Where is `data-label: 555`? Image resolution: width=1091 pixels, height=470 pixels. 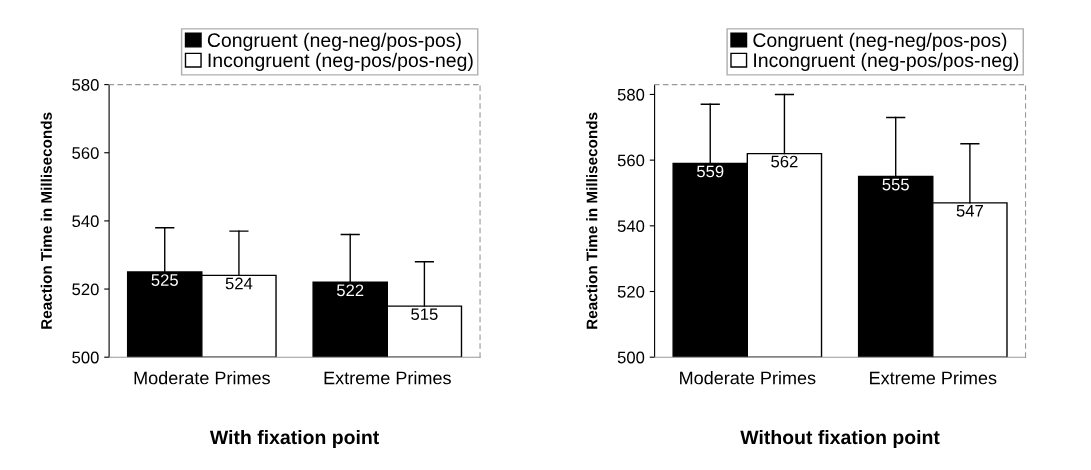 data-label: 555 is located at coordinates (895, 184).